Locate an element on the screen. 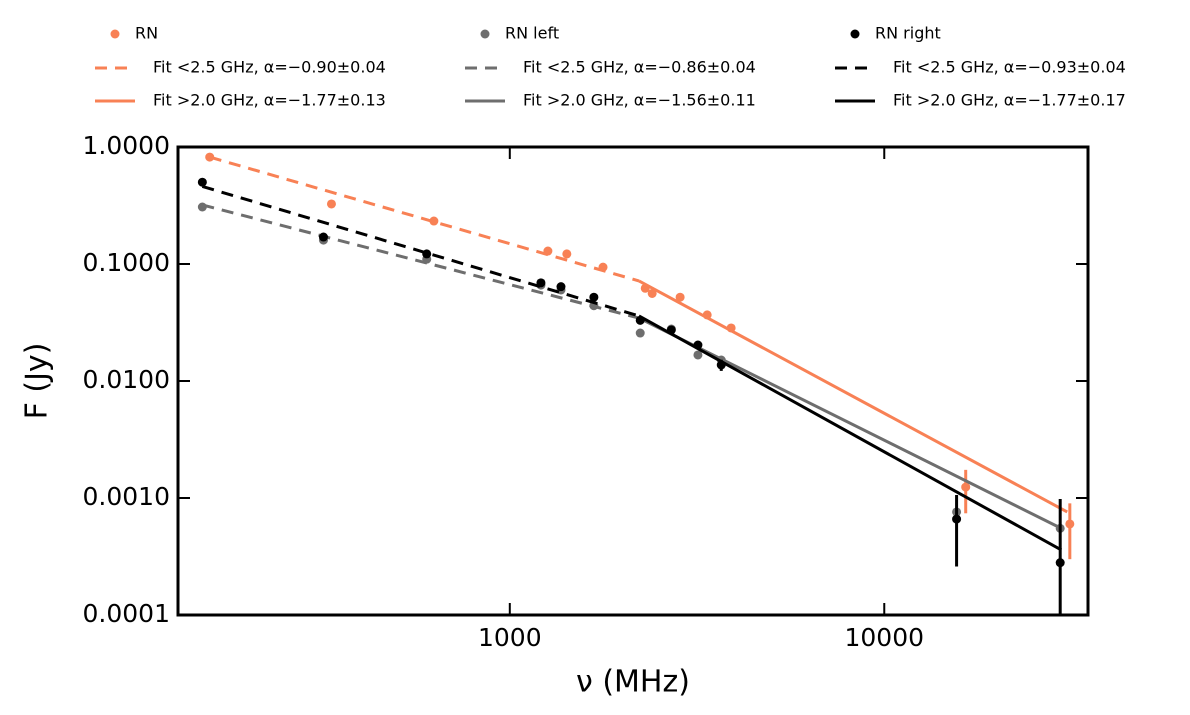 The height and width of the screenshot is (715, 1190). y-tick-label: 0.1000 is located at coordinates (126, 262).